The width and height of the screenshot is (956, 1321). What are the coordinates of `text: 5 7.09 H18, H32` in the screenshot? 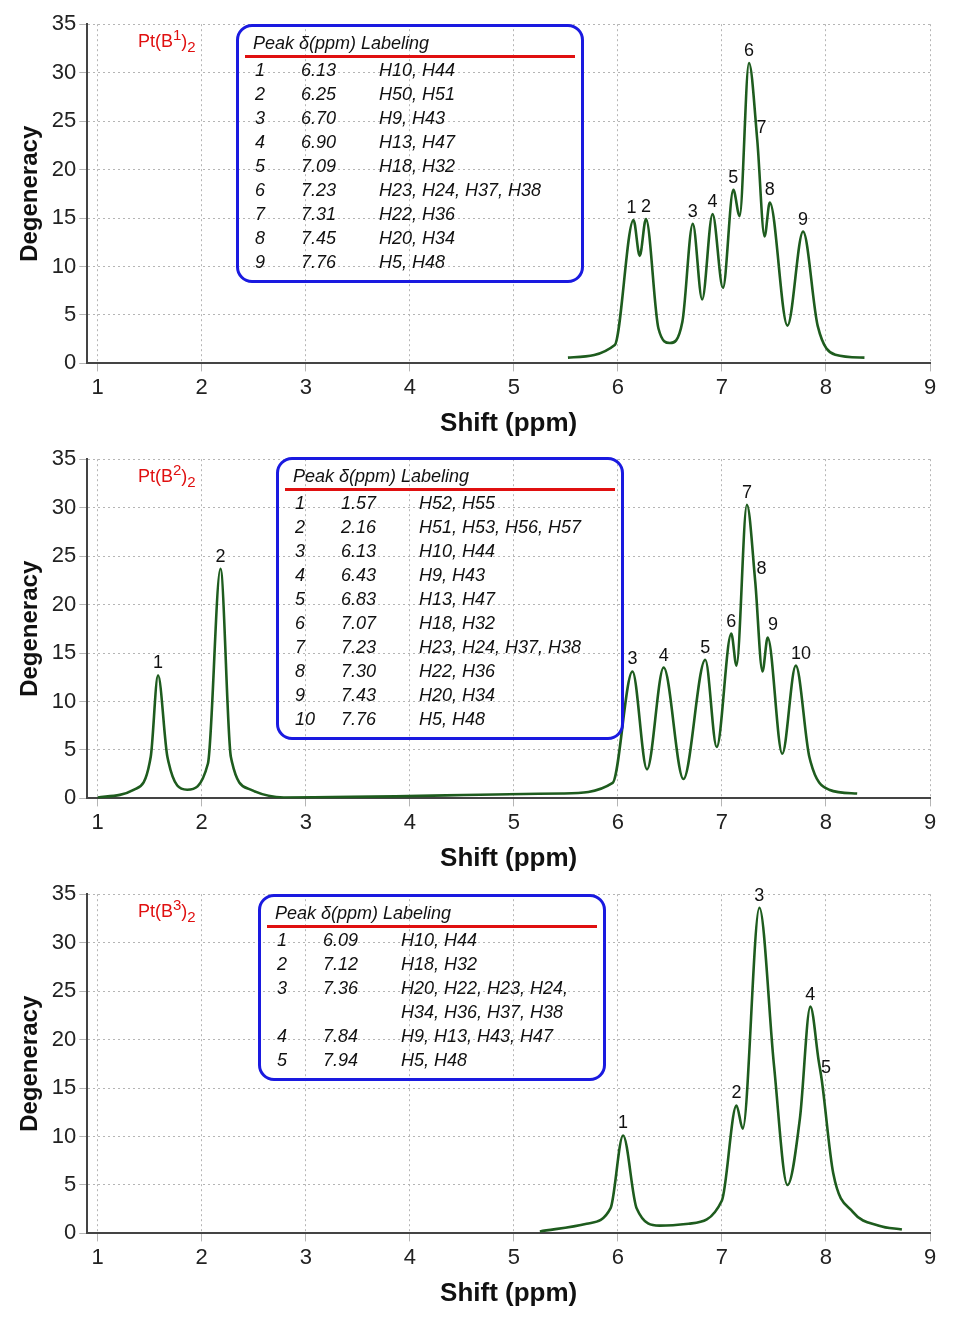 It's located at (355, 166).